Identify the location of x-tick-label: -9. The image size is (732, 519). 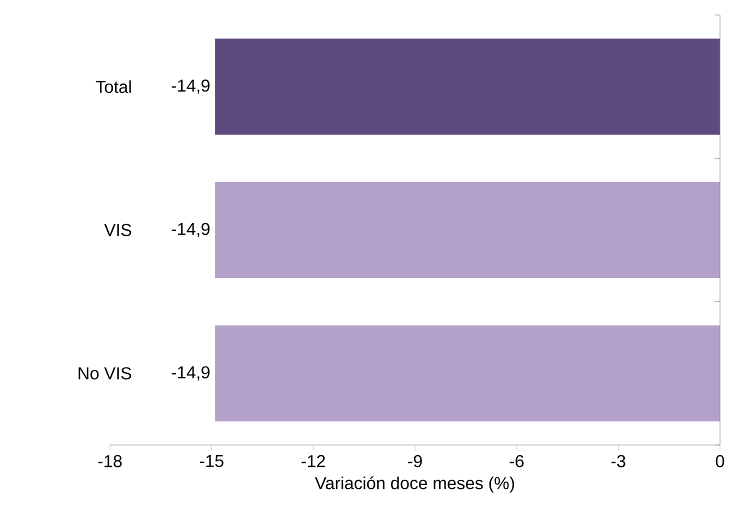
(415, 461).